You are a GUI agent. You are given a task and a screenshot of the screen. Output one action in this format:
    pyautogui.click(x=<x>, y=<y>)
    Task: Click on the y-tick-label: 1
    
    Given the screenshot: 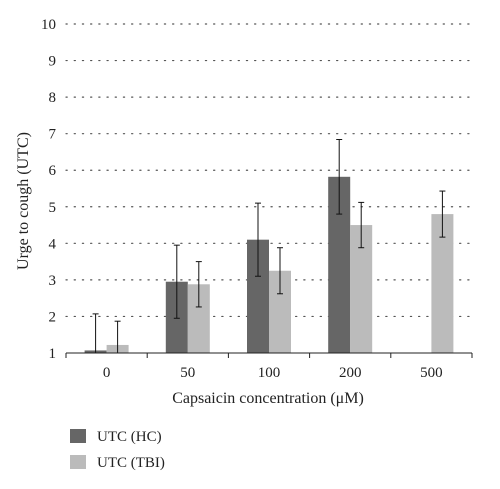 What is the action you would take?
    pyautogui.click(x=53, y=354)
    